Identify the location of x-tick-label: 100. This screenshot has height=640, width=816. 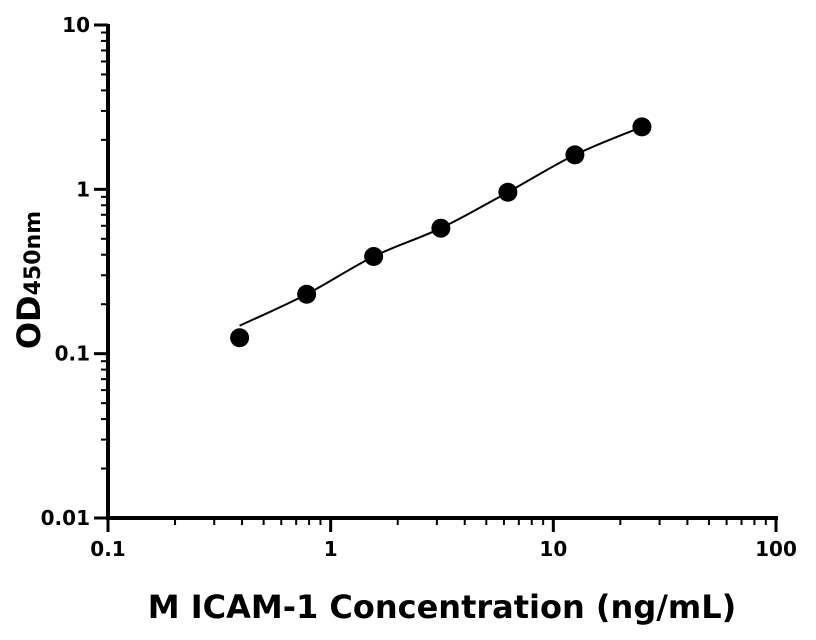
(776, 549).